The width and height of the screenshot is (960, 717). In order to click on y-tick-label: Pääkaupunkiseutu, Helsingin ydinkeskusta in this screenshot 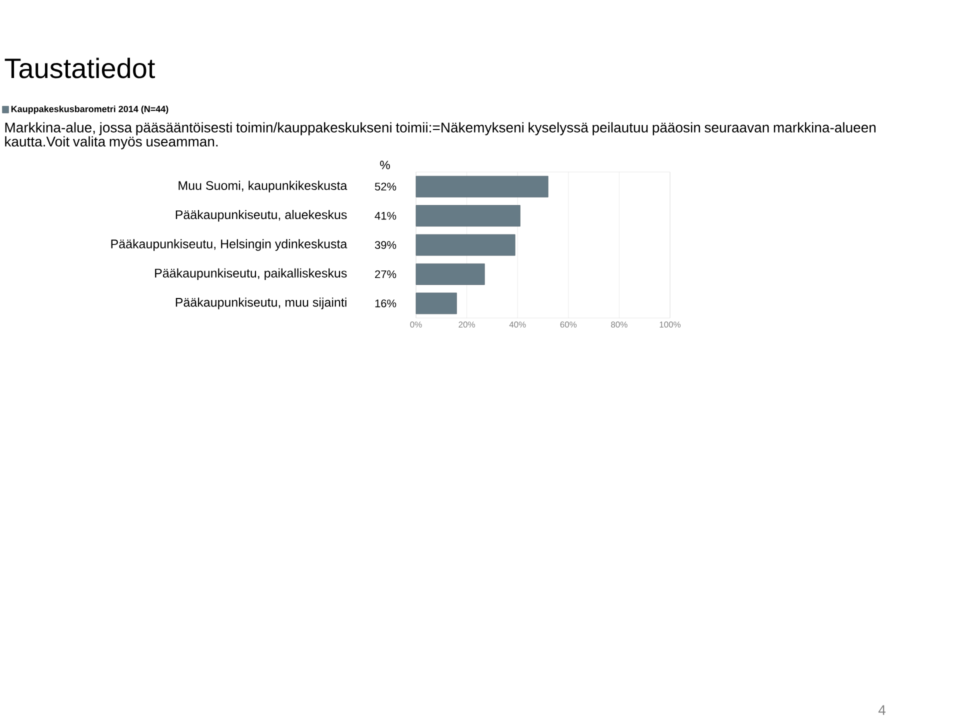, I will do `click(229, 245)`.